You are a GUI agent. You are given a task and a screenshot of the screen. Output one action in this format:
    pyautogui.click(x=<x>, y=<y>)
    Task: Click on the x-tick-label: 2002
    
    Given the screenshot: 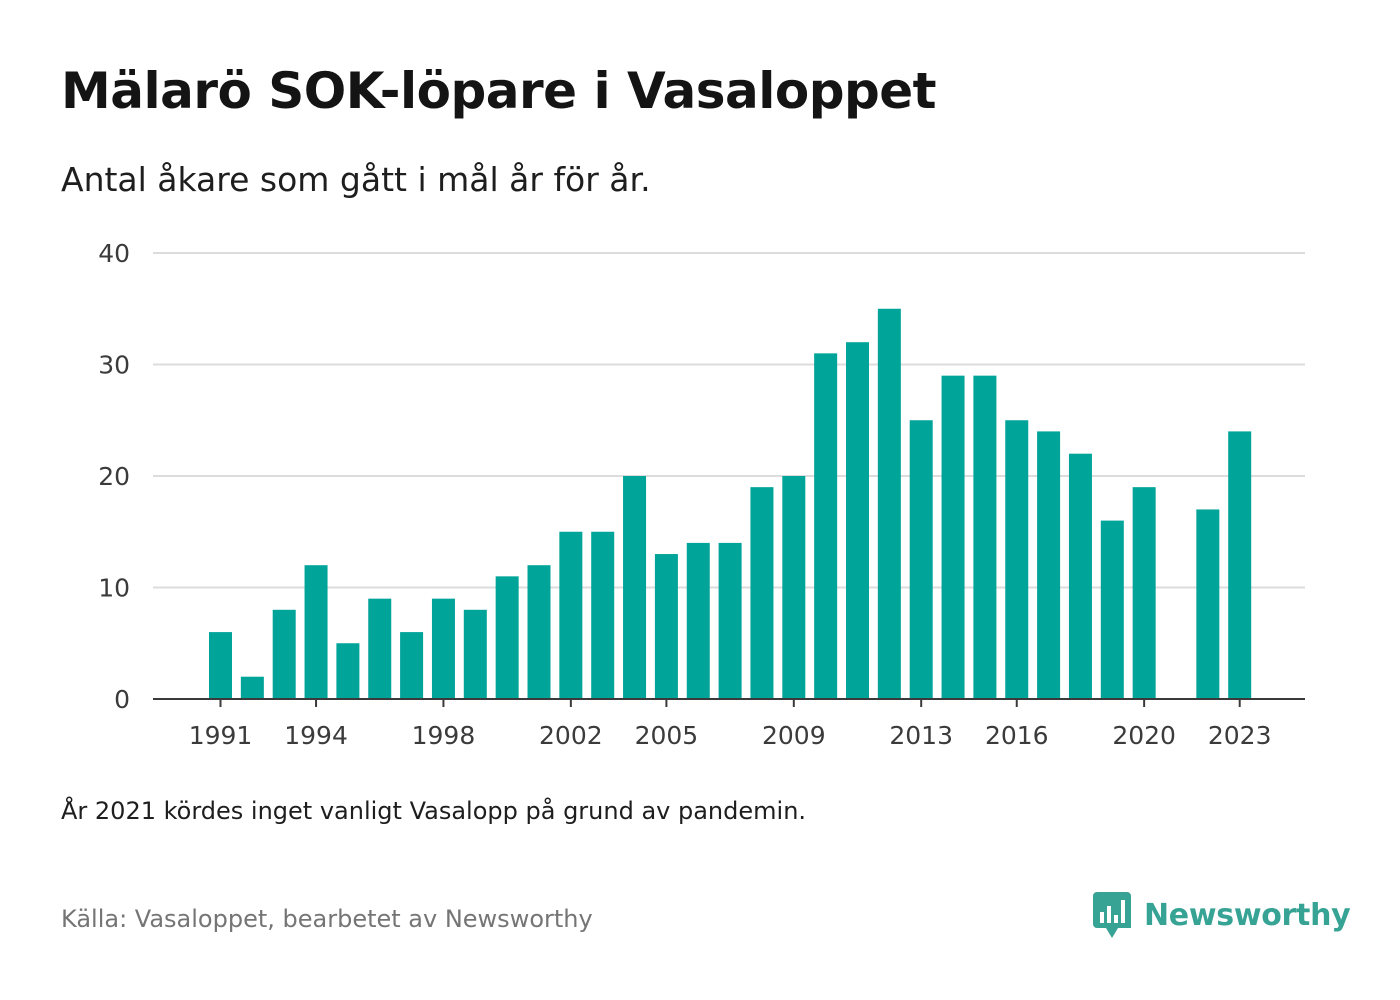 What is the action you would take?
    pyautogui.click(x=571, y=735)
    